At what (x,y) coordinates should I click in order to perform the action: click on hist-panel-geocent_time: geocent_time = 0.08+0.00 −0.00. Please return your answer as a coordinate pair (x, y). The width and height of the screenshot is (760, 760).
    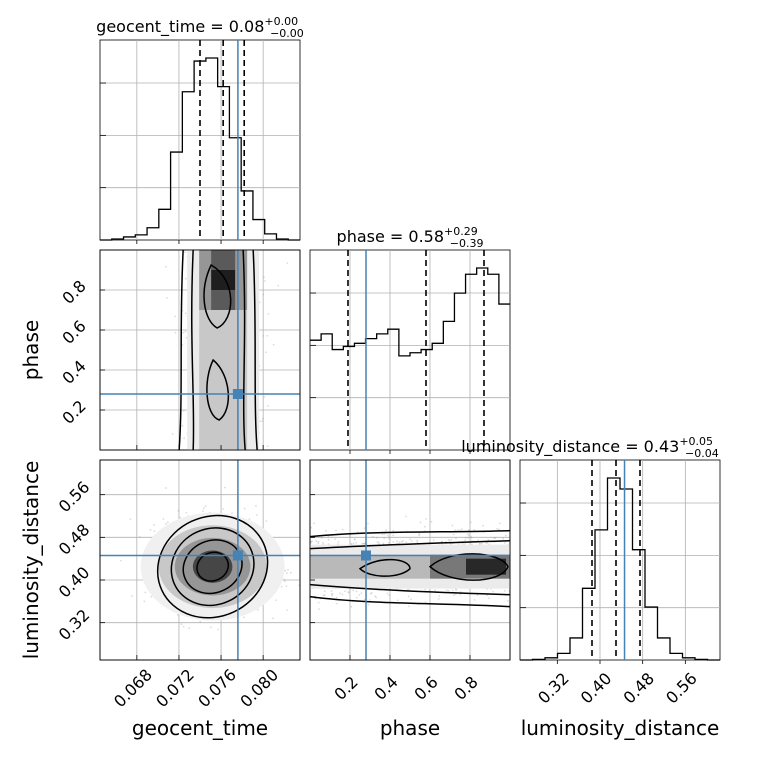
    Looking at the image, I should click on (200, 129).